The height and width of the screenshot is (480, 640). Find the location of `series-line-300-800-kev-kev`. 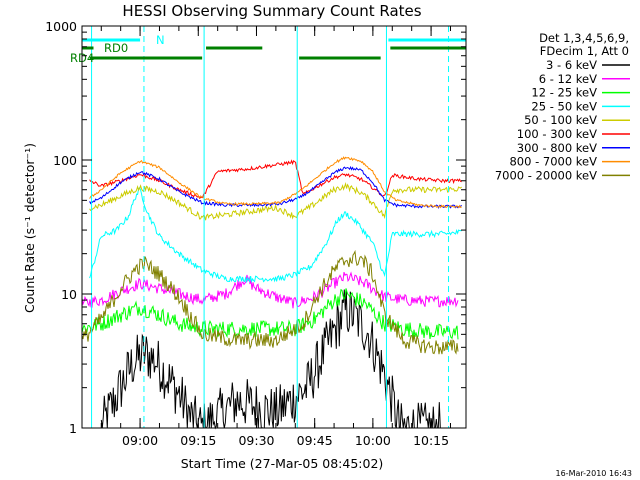

series-line-300-800-kev-kev is located at coordinates (275, 187).